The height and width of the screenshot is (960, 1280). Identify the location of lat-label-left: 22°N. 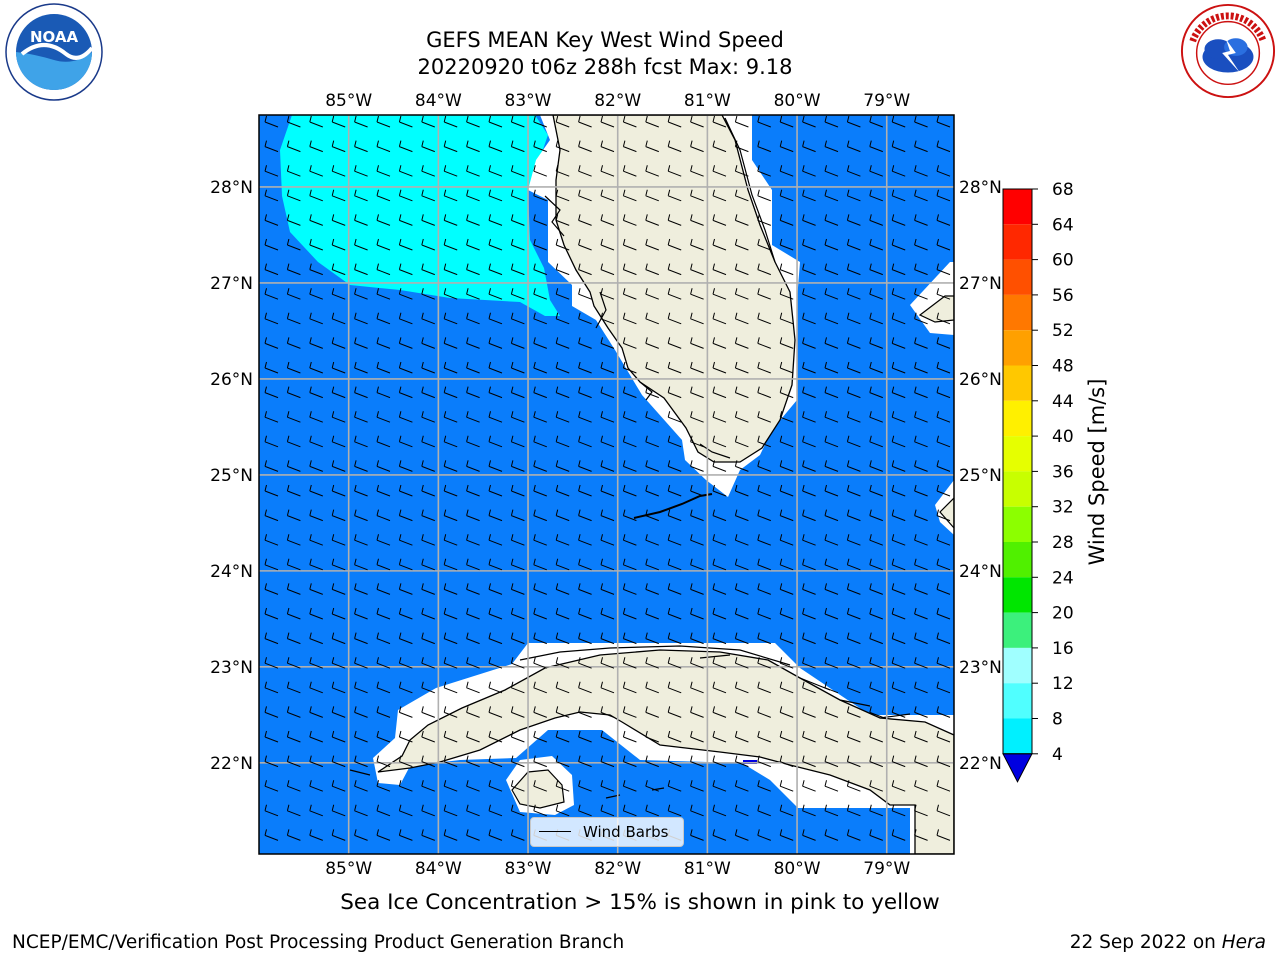
(231, 764).